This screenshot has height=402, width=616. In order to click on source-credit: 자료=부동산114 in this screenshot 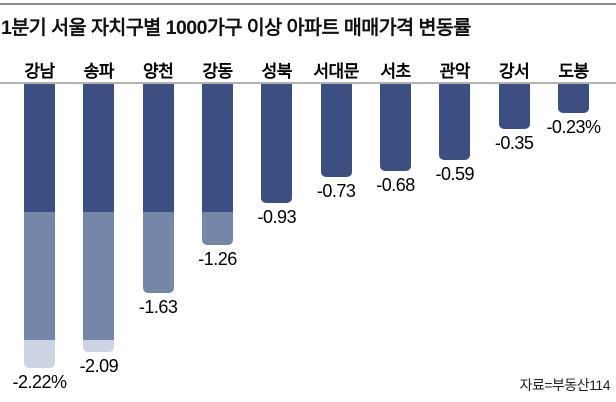, I will do `click(565, 385)`.